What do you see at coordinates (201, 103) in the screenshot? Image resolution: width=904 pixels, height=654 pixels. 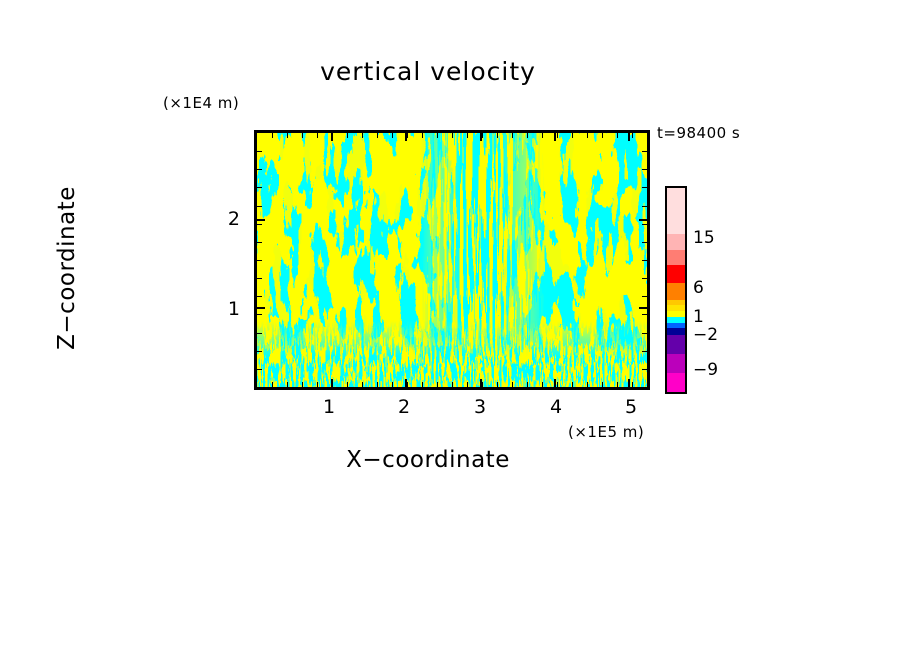 I see `y-axis-units-label: (×1E4 m)` at bounding box center [201, 103].